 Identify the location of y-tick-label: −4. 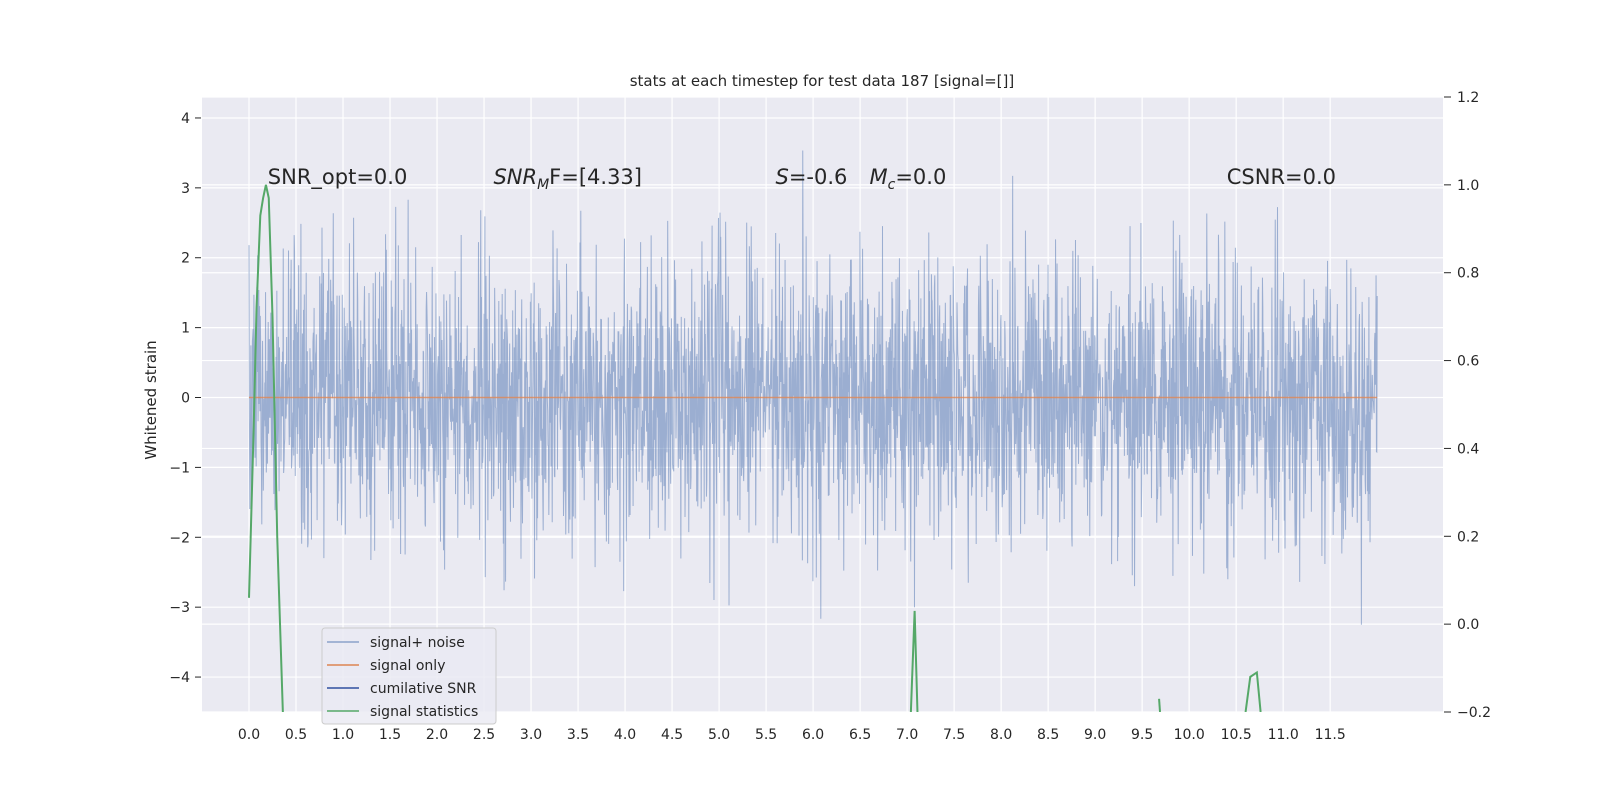
(179, 678).